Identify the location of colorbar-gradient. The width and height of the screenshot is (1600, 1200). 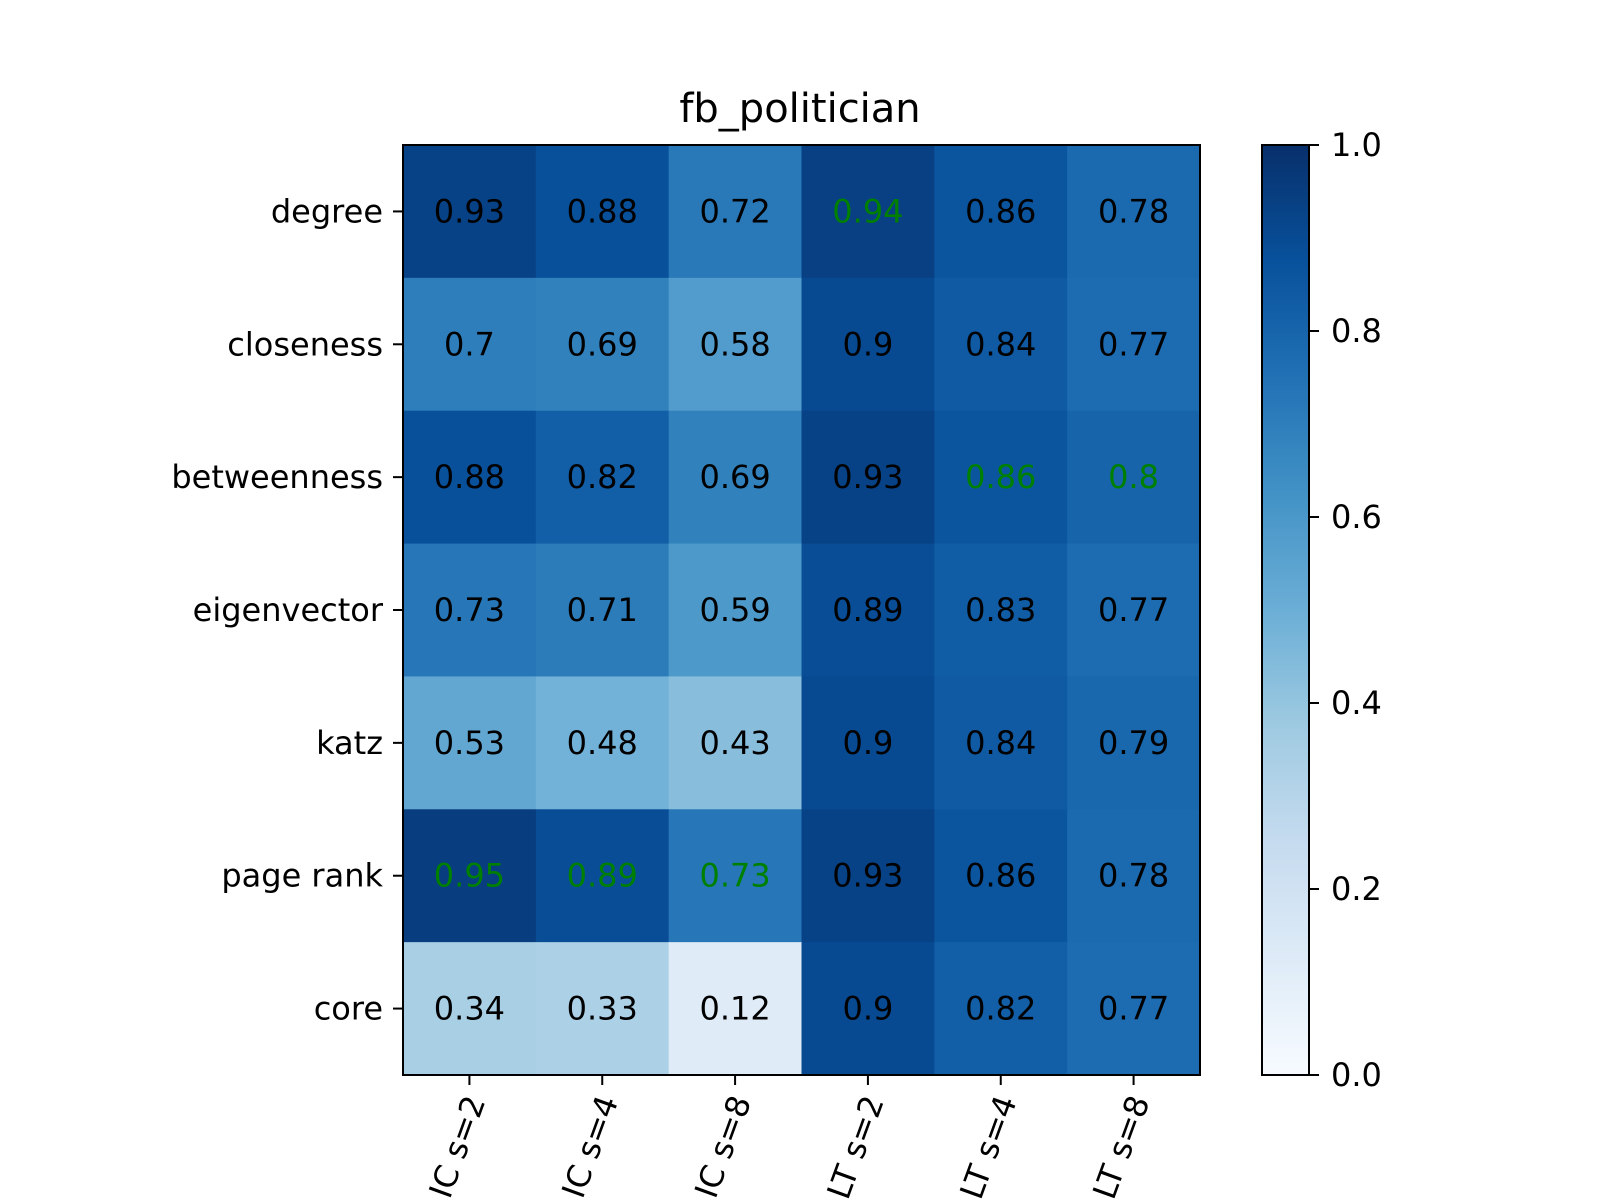
(1285, 610).